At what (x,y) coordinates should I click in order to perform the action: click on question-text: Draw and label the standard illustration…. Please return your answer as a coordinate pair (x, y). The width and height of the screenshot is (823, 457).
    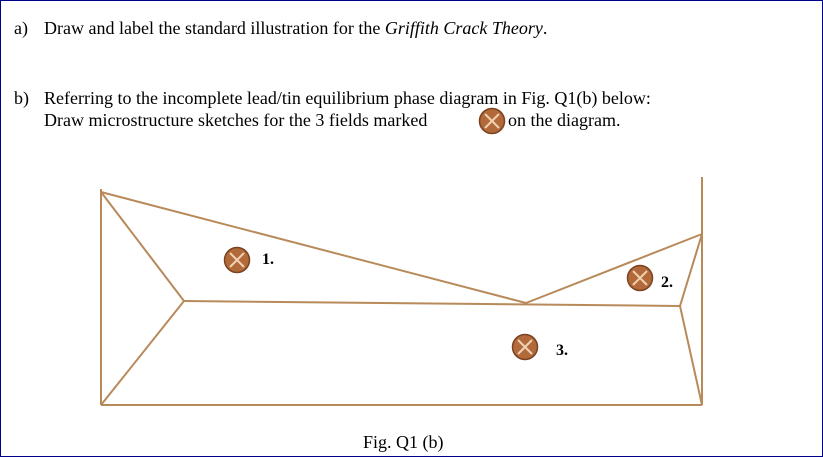
    Looking at the image, I should click on (295, 28).